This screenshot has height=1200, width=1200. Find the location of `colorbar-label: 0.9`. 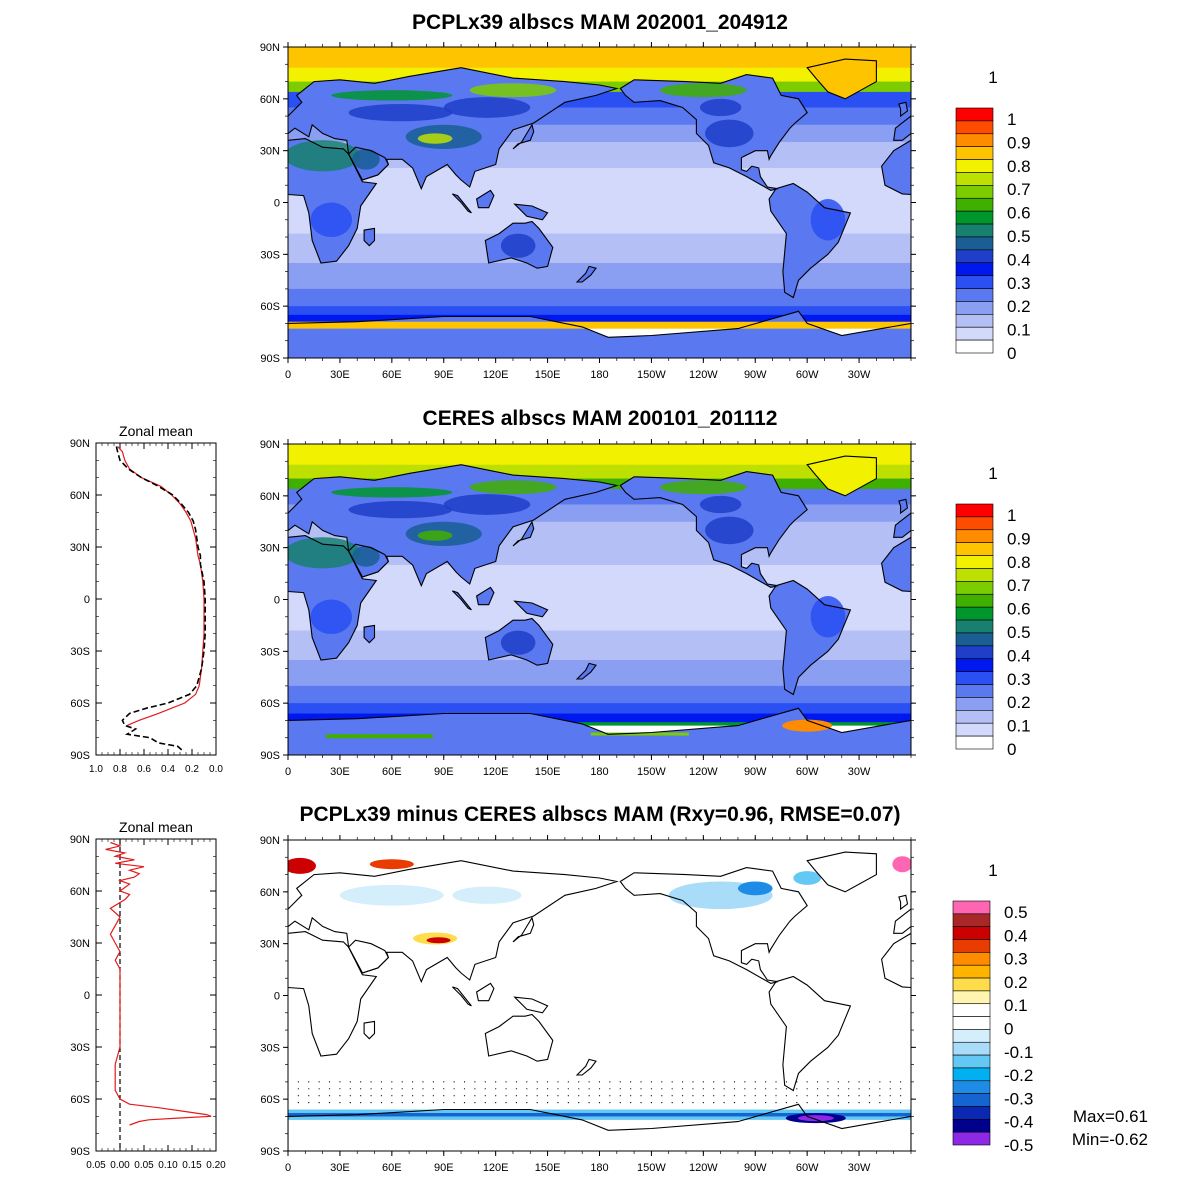

colorbar-label: 0.9 is located at coordinates (1019, 538).